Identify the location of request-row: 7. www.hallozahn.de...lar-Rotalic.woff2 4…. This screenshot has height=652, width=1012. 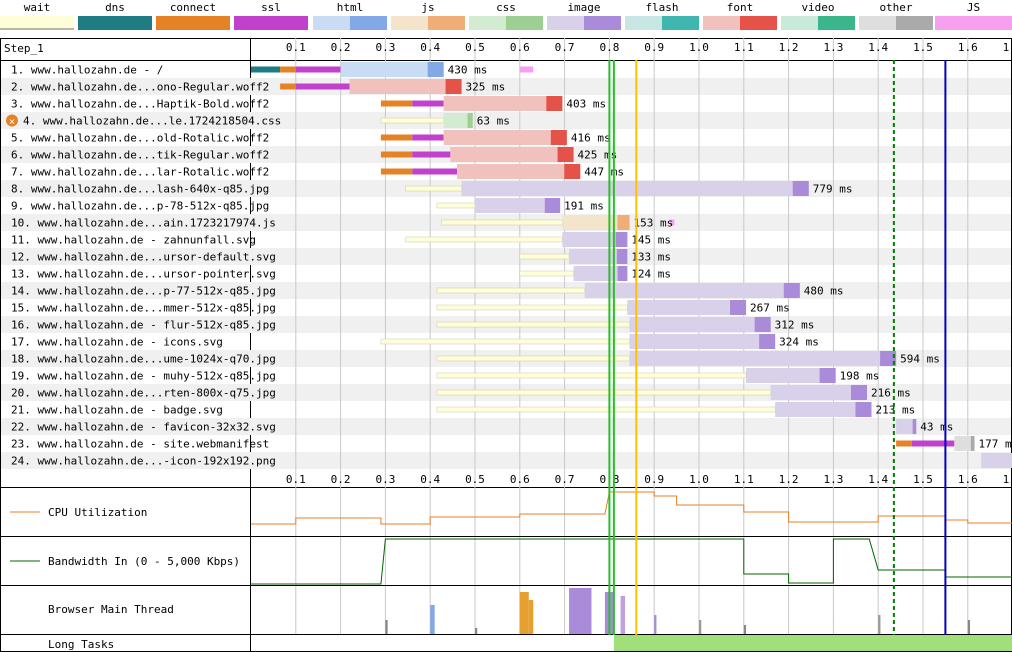
(317, 171).